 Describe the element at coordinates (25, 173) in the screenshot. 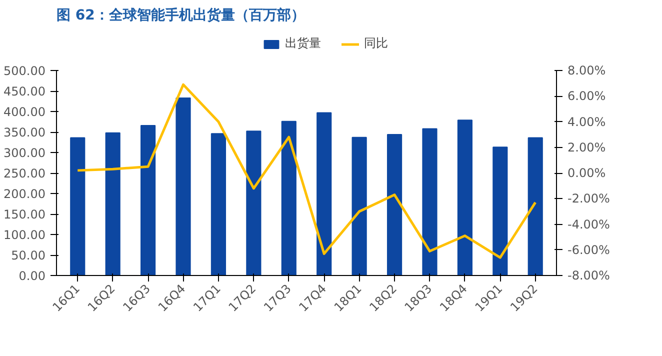

I see `y-tick-label: 250.00` at that location.